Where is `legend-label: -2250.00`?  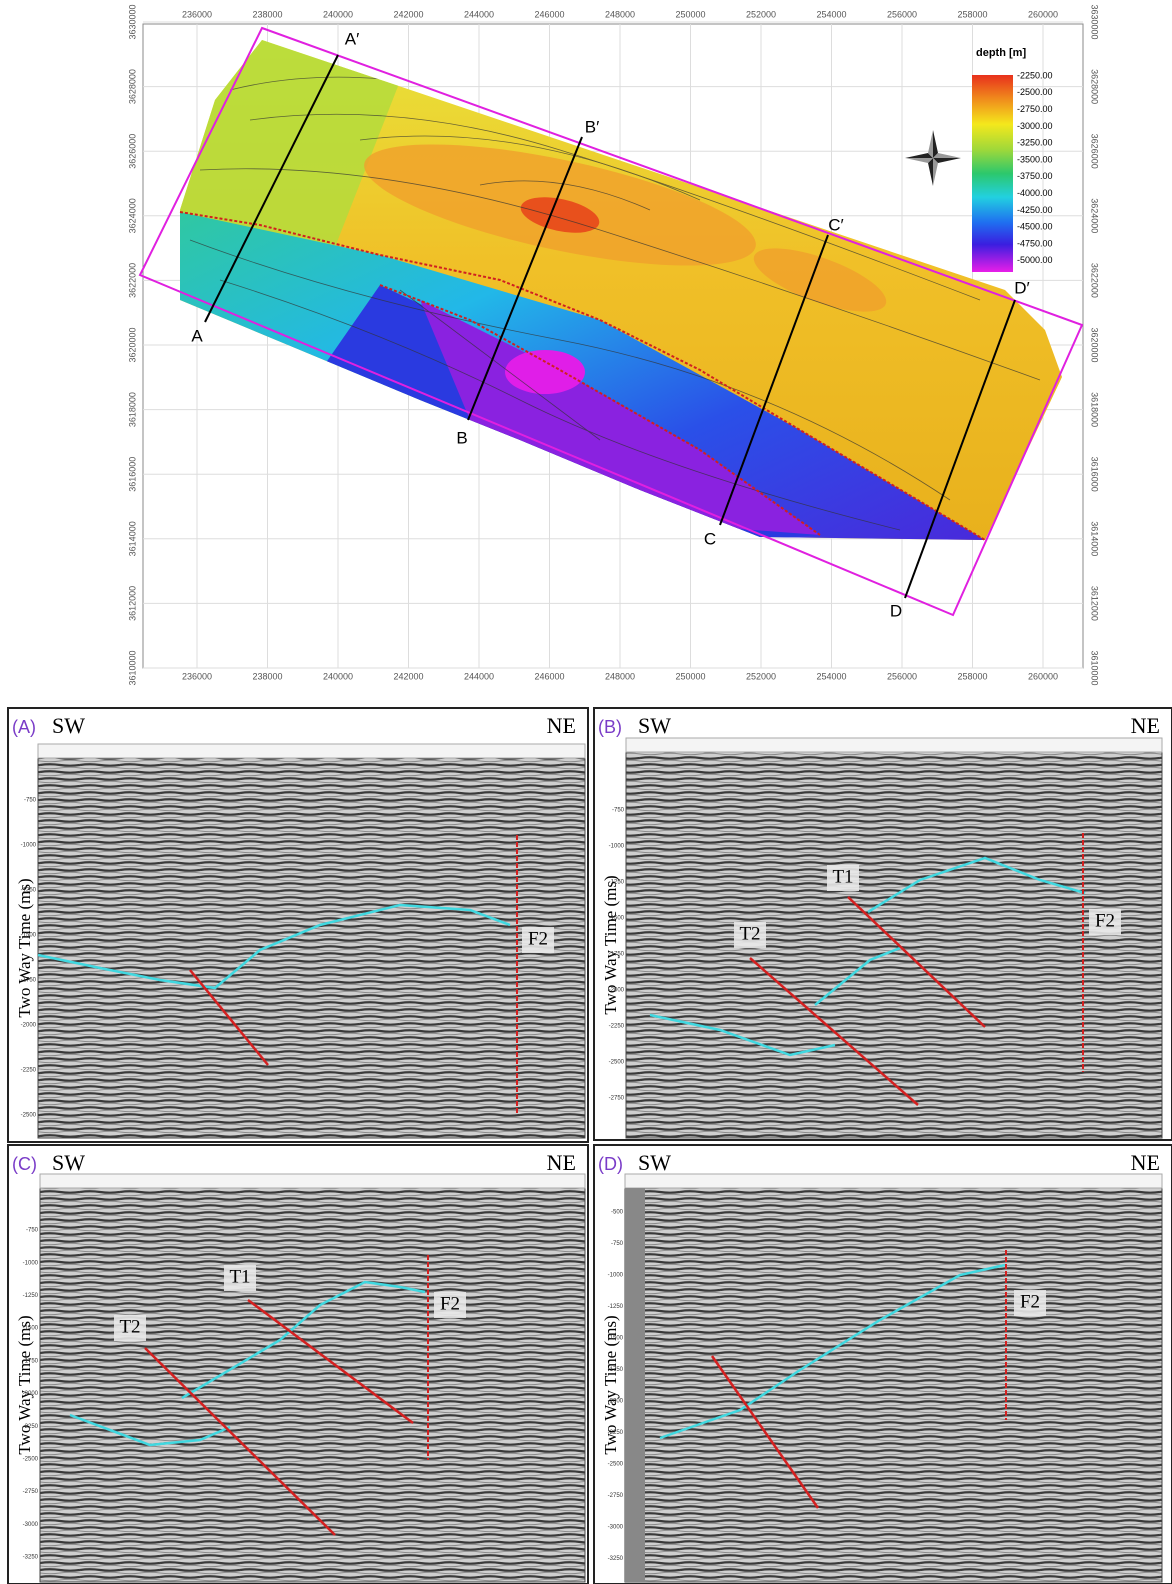
legend-label: -2250.00 is located at coordinates (1035, 75).